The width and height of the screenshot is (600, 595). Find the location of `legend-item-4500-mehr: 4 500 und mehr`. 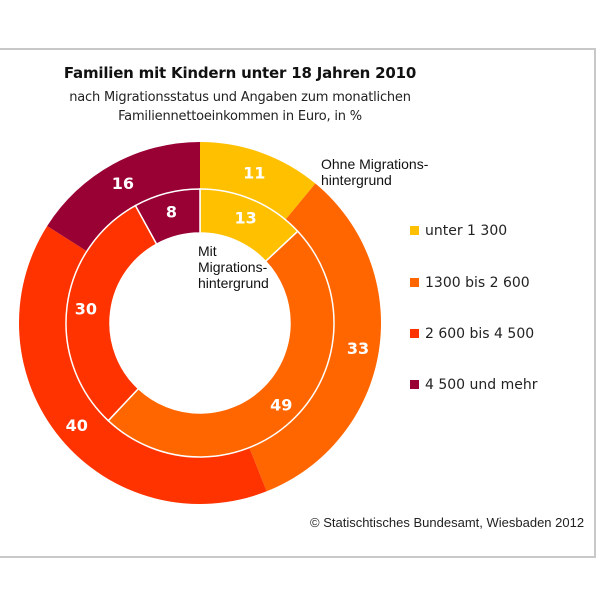

legend-item-4500-mehr: 4 500 und mehr is located at coordinates (474, 385).